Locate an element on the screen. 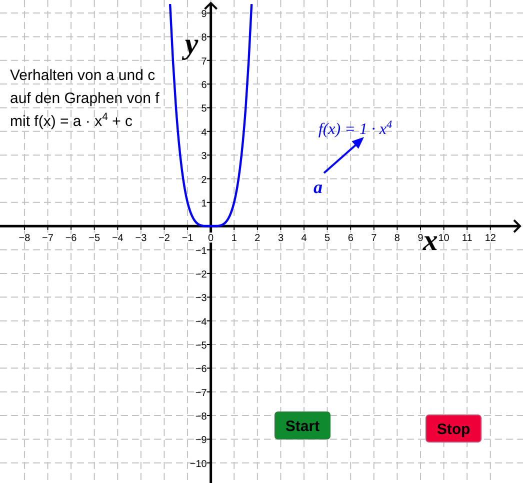 This screenshot has height=483, width=523. y-axis-title: y is located at coordinates (190, 43).